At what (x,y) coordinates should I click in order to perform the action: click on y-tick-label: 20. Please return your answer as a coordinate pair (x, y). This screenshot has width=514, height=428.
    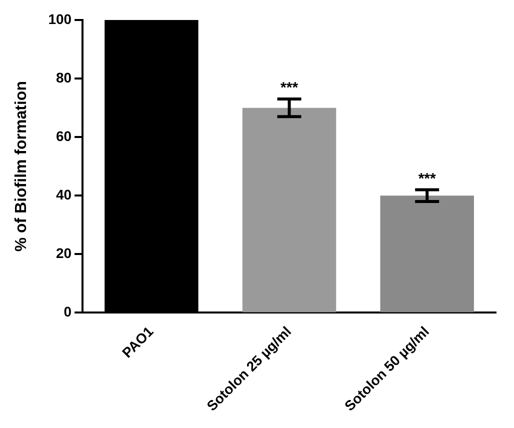
    Looking at the image, I should click on (64, 253).